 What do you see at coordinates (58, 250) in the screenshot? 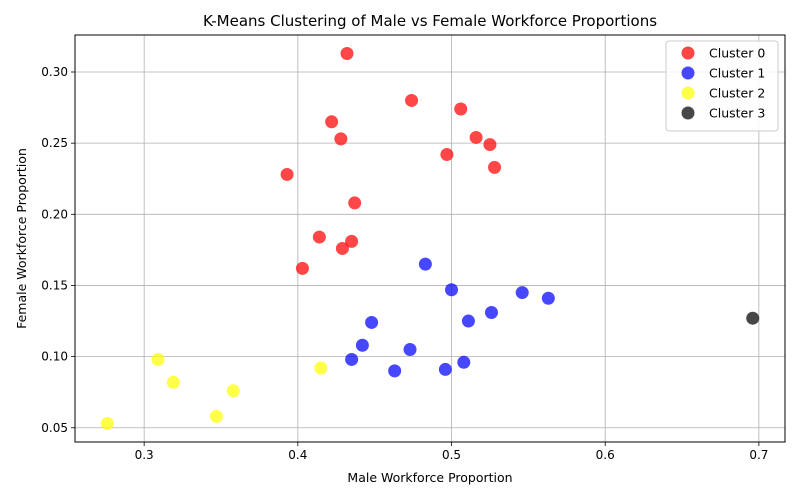
I see `y-axis-ticks: 0.05 0.10 0.15 0.20 0.25 0.30` at bounding box center [58, 250].